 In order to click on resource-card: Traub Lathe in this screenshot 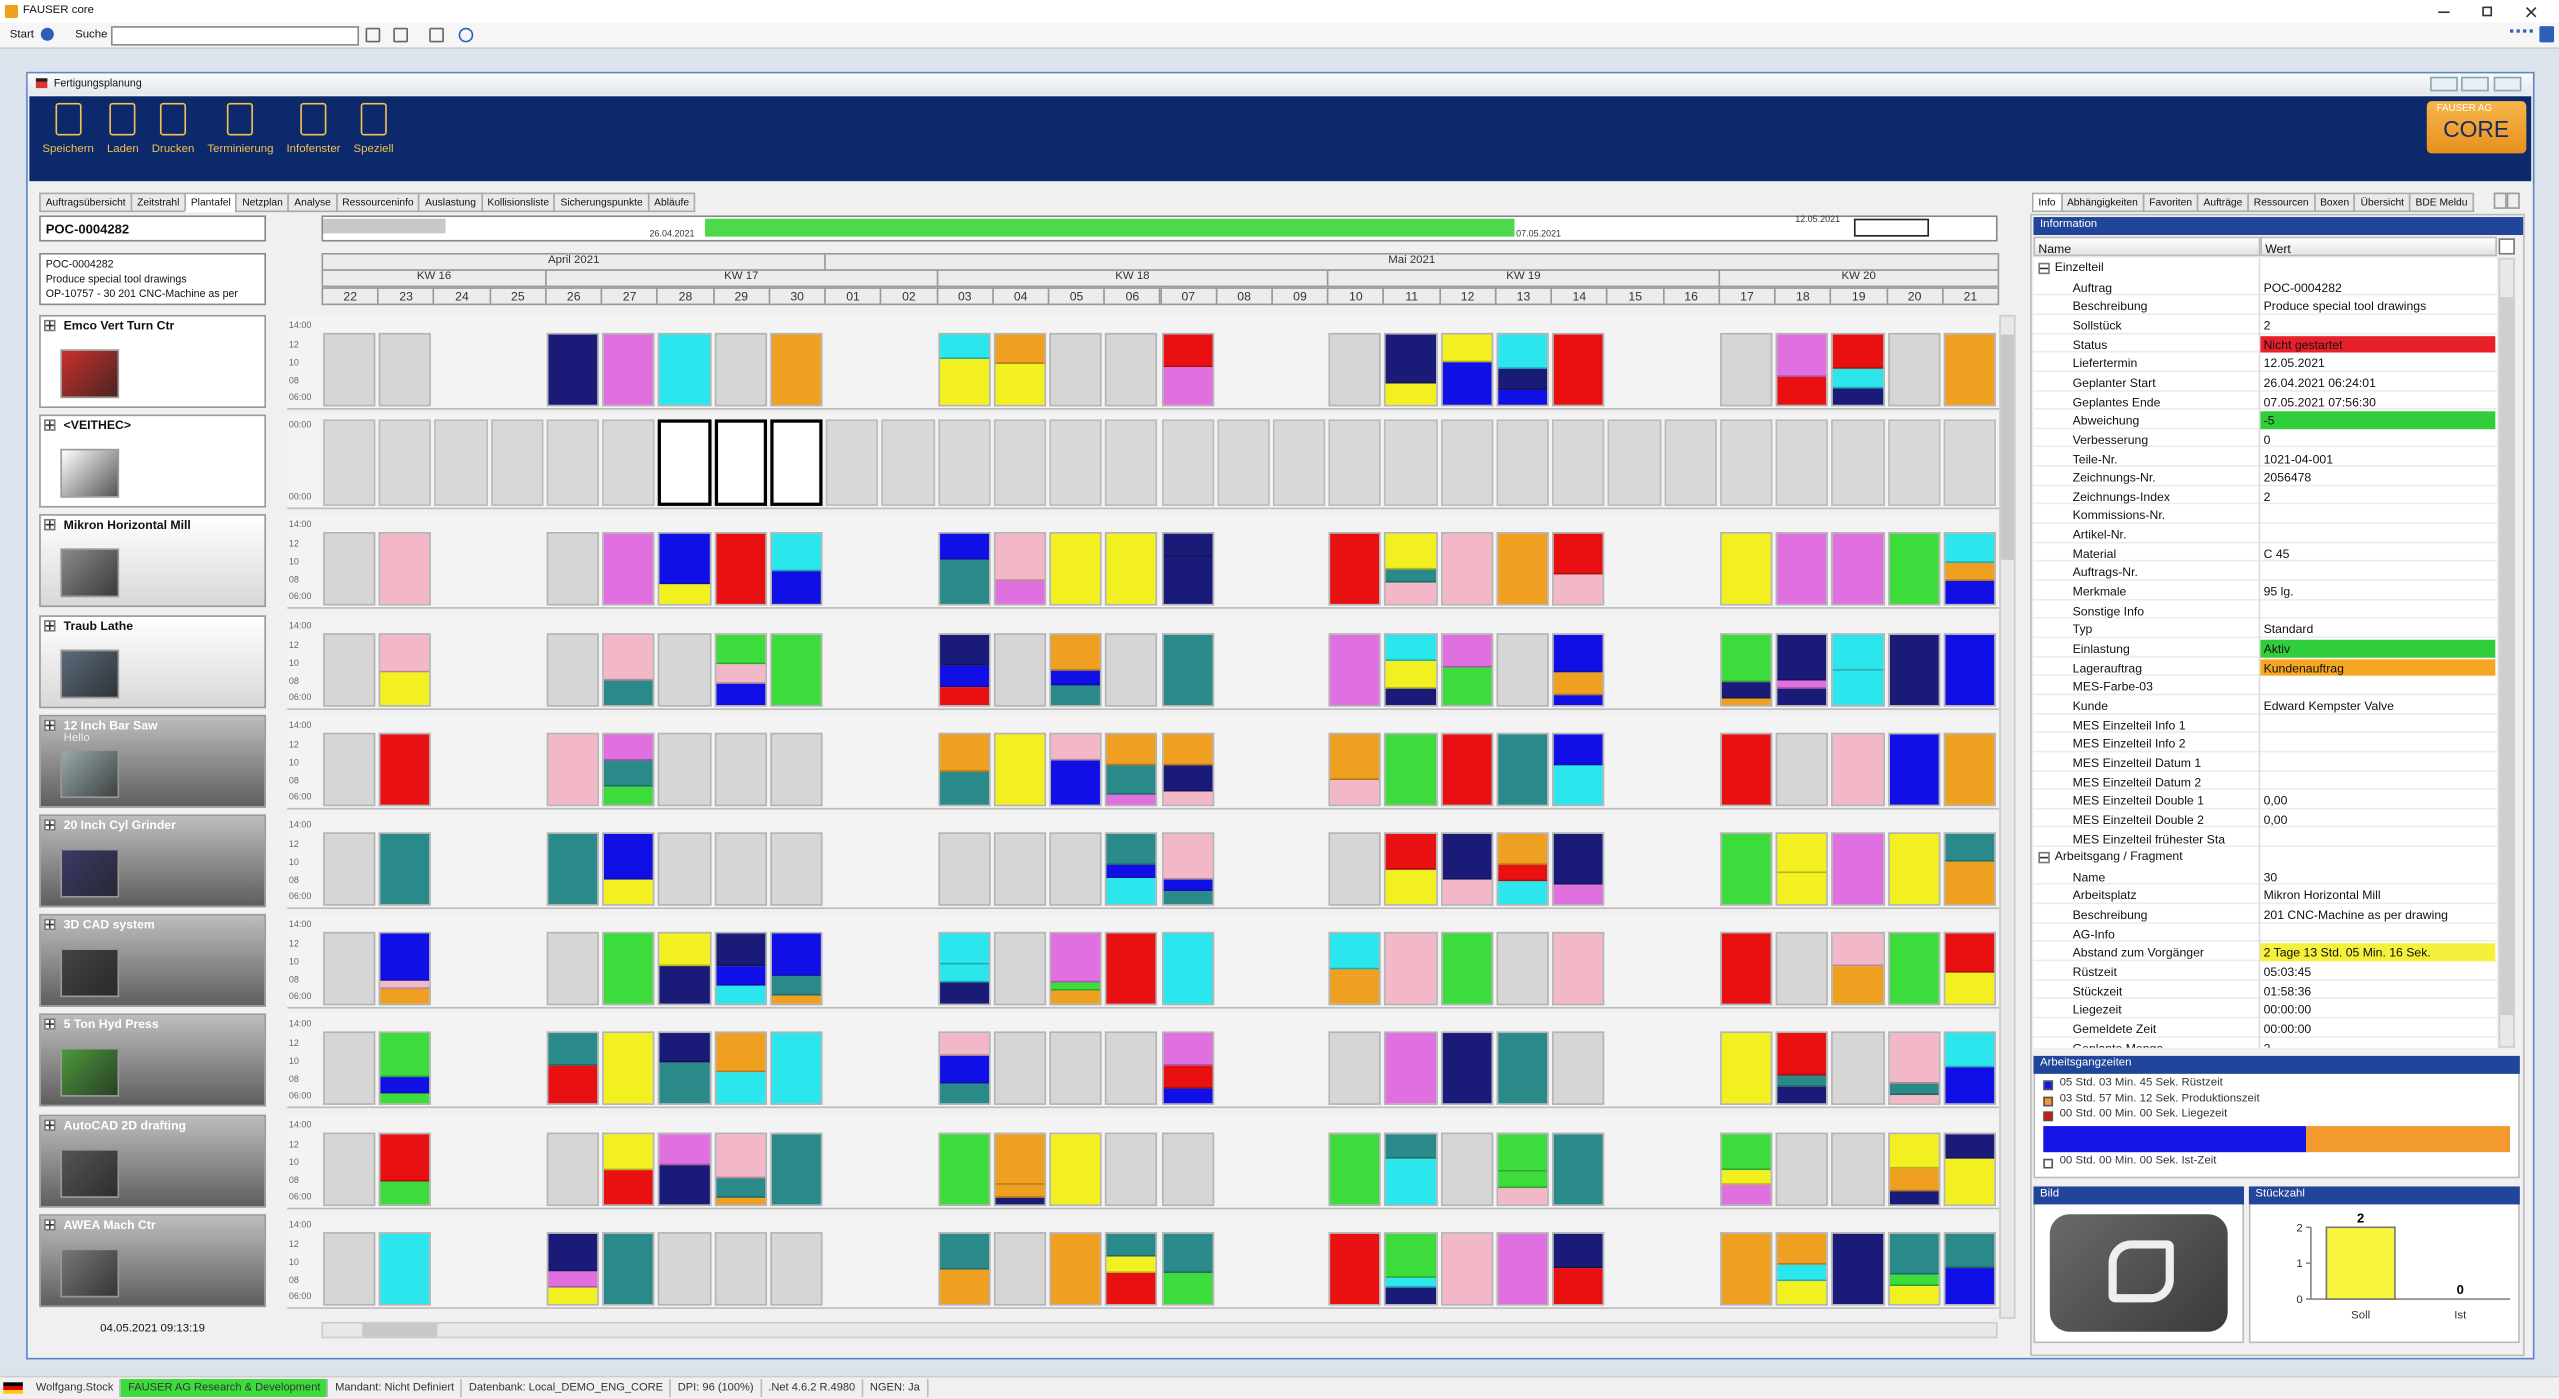, I will do `click(153, 661)`.